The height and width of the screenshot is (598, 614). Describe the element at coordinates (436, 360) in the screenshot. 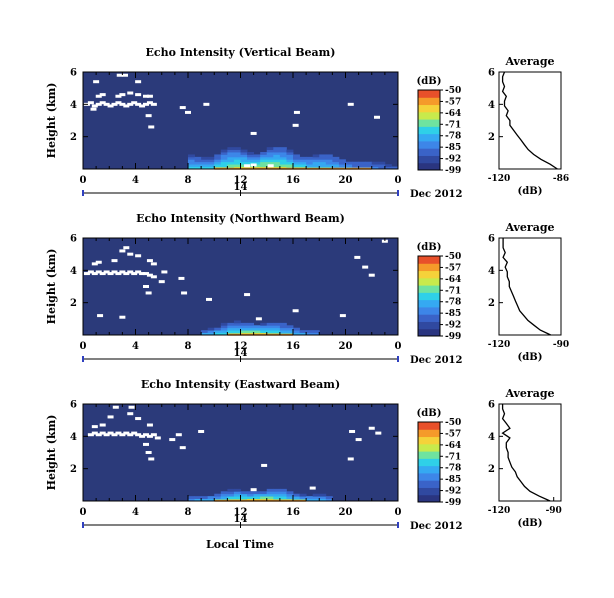

I see `date-month-label: Dec 2012` at that location.